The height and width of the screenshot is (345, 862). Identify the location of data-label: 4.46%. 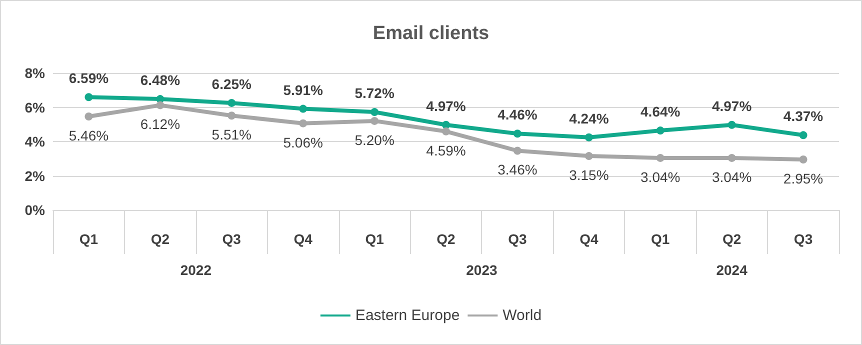
(518, 114).